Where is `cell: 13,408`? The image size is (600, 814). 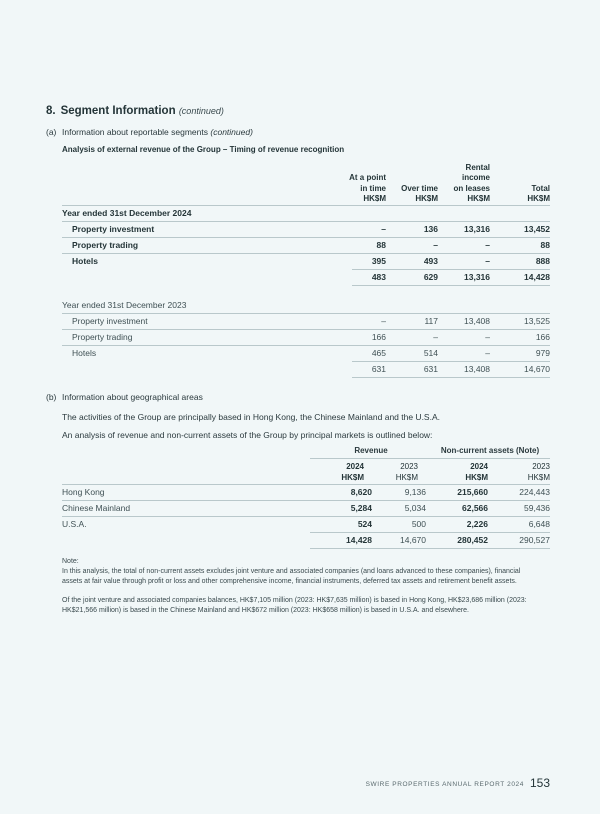
cell: 13,408 is located at coordinates (477, 369).